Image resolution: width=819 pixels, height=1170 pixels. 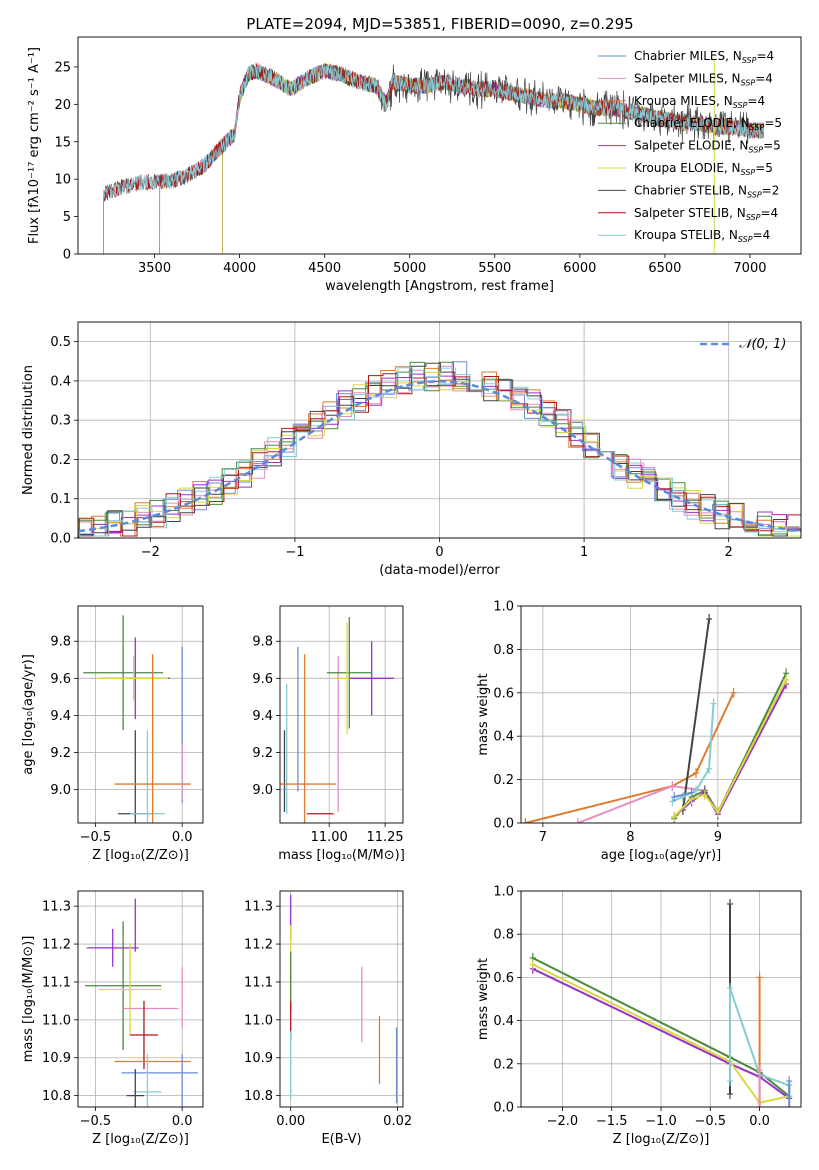 What do you see at coordinates (704, 57) in the screenshot?
I see `legend-label: Chabrier MILES, NSSP=4` at bounding box center [704, 57].